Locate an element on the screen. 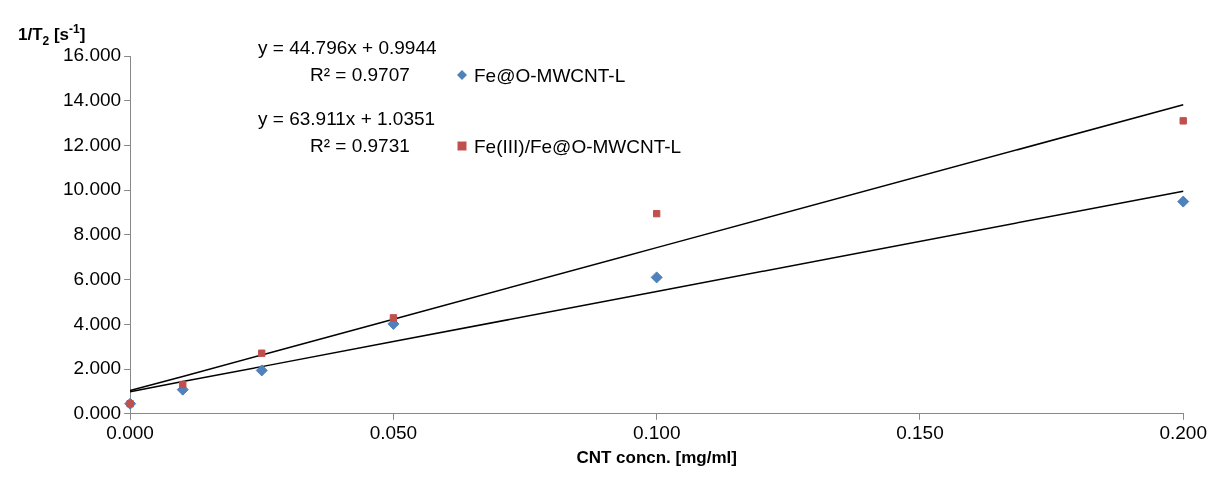 The width and height of the screenshot is (1210, 483). x-axis-title: CNT concn. [mg/ml] is located at coordinates (656, 458).